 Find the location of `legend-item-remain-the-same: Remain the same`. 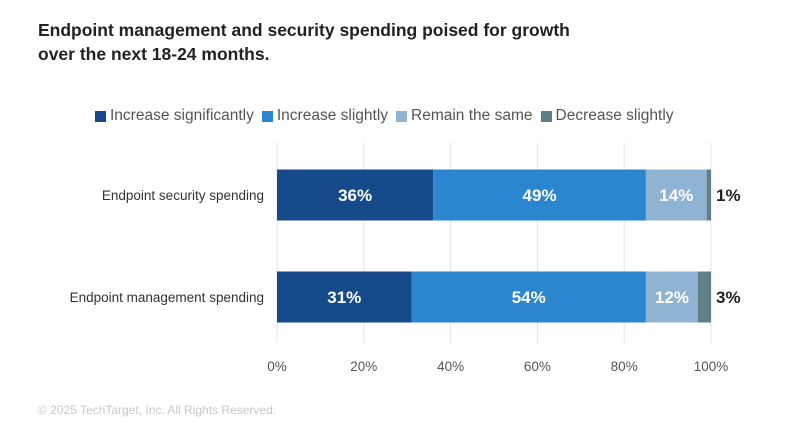

legend-item-remain-the-same: Remain the same is located at coordinates (464, 116).